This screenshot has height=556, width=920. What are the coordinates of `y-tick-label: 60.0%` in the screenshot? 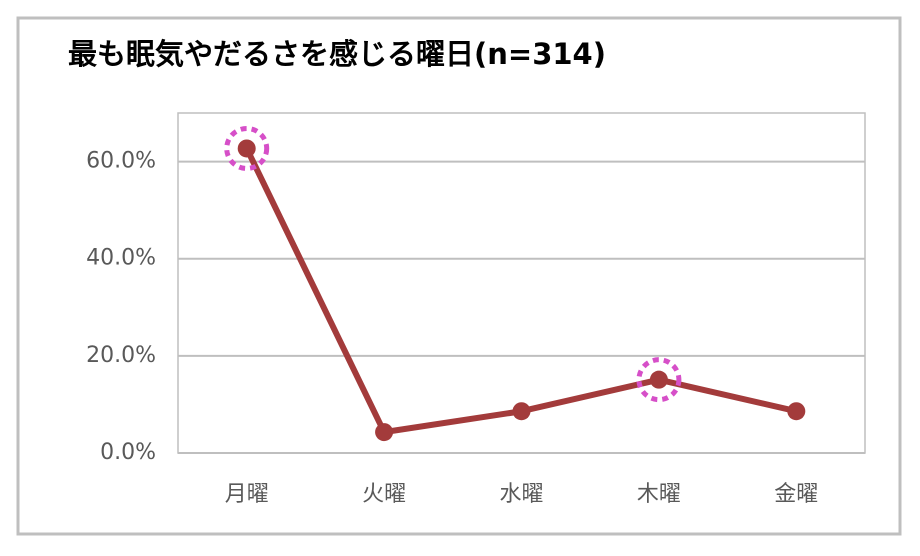 It's located at (121, 161).